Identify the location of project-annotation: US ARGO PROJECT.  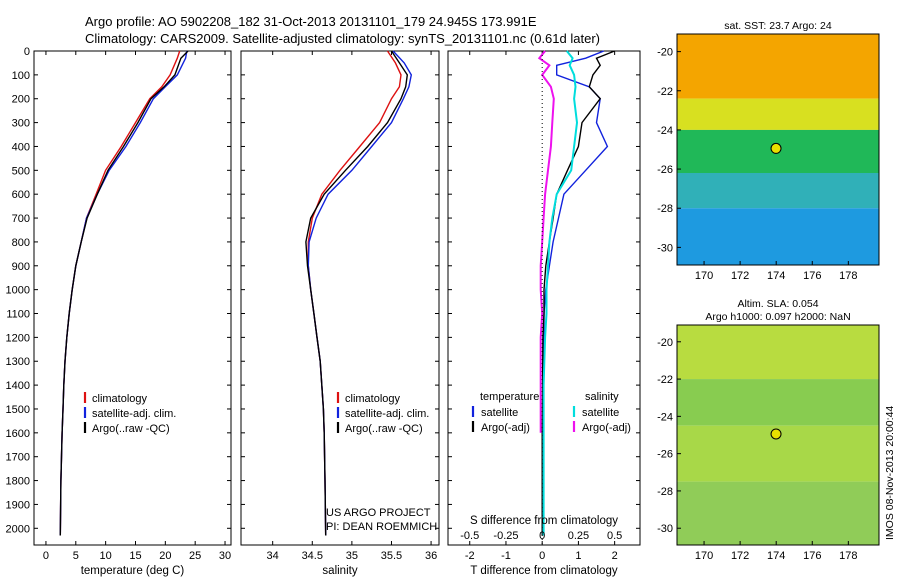
(378, 513).